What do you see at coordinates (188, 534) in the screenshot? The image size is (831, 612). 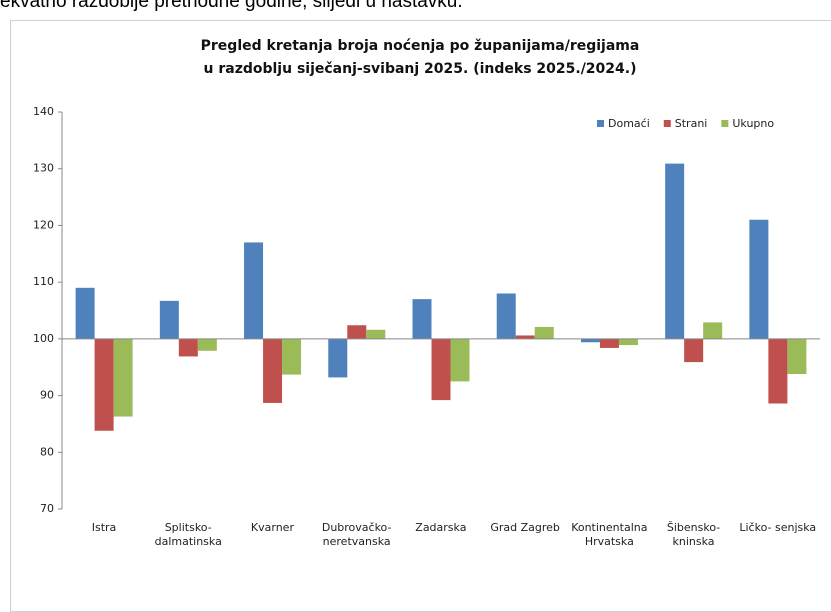 I see `x-tick-label: Splitsko- dalmatinska` at bounding box center [188, 534].